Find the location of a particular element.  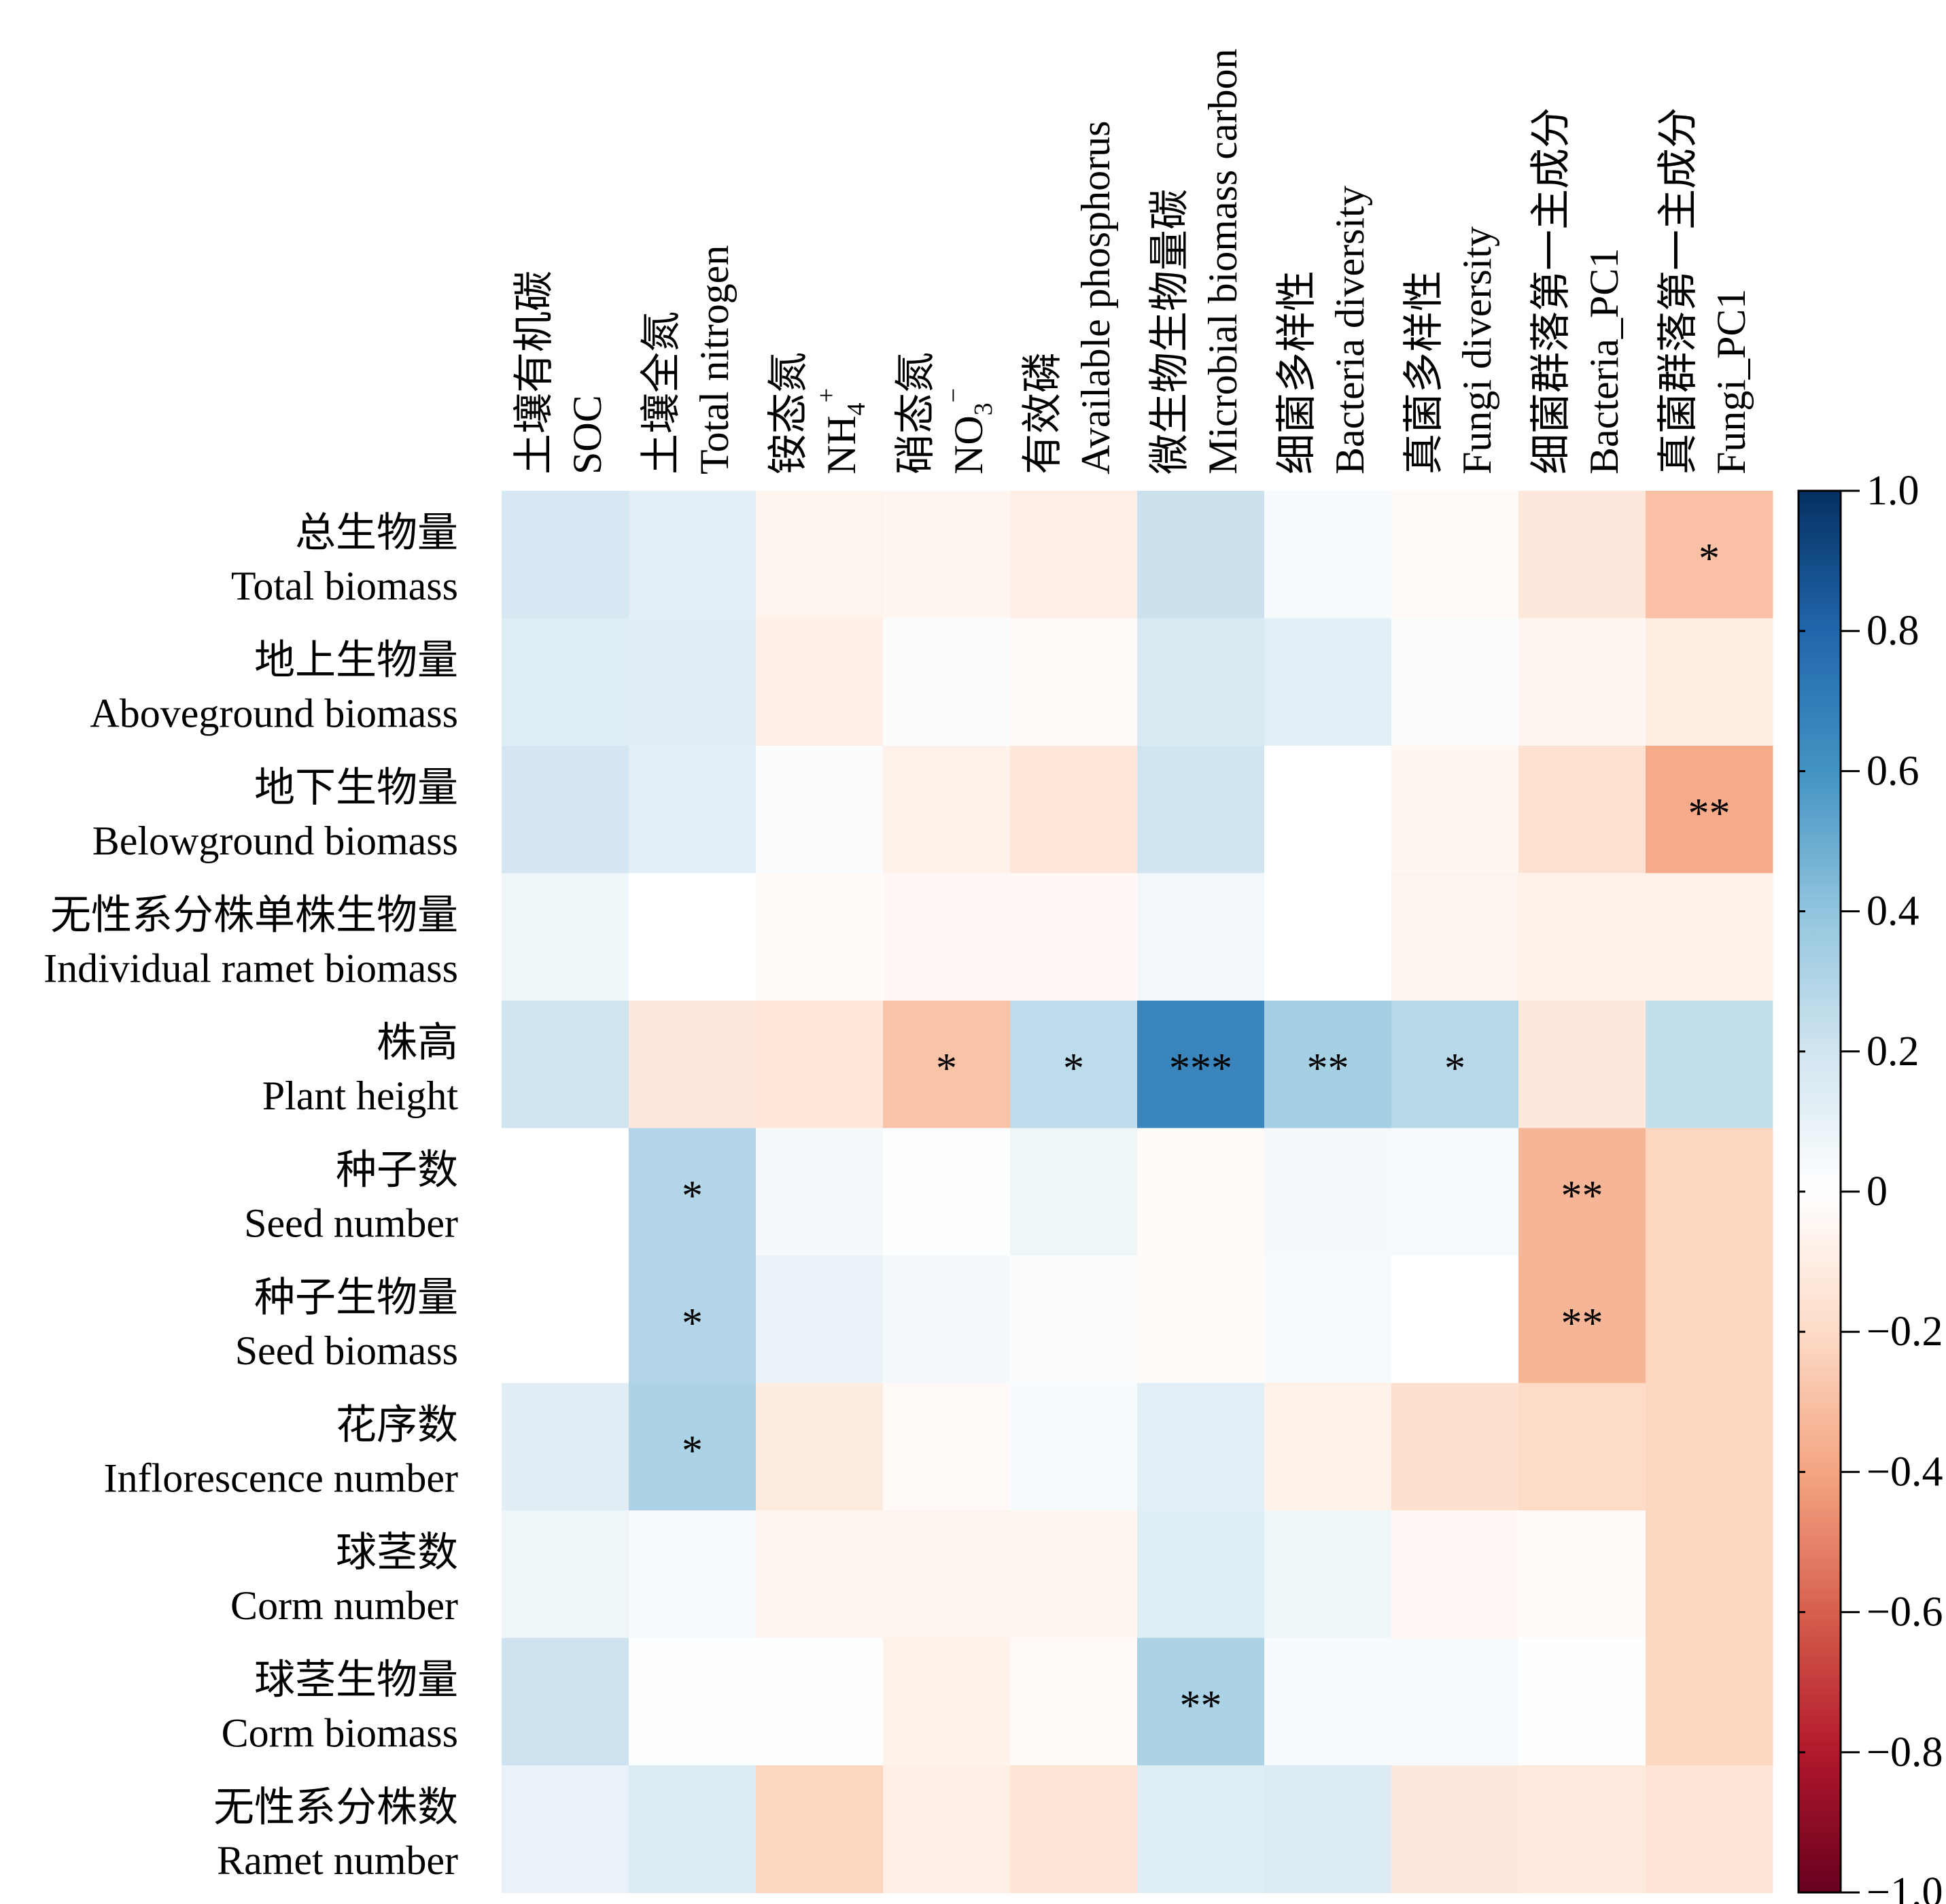

colorbar-tick-label: 0 is located at coordinates (1877, 1192).